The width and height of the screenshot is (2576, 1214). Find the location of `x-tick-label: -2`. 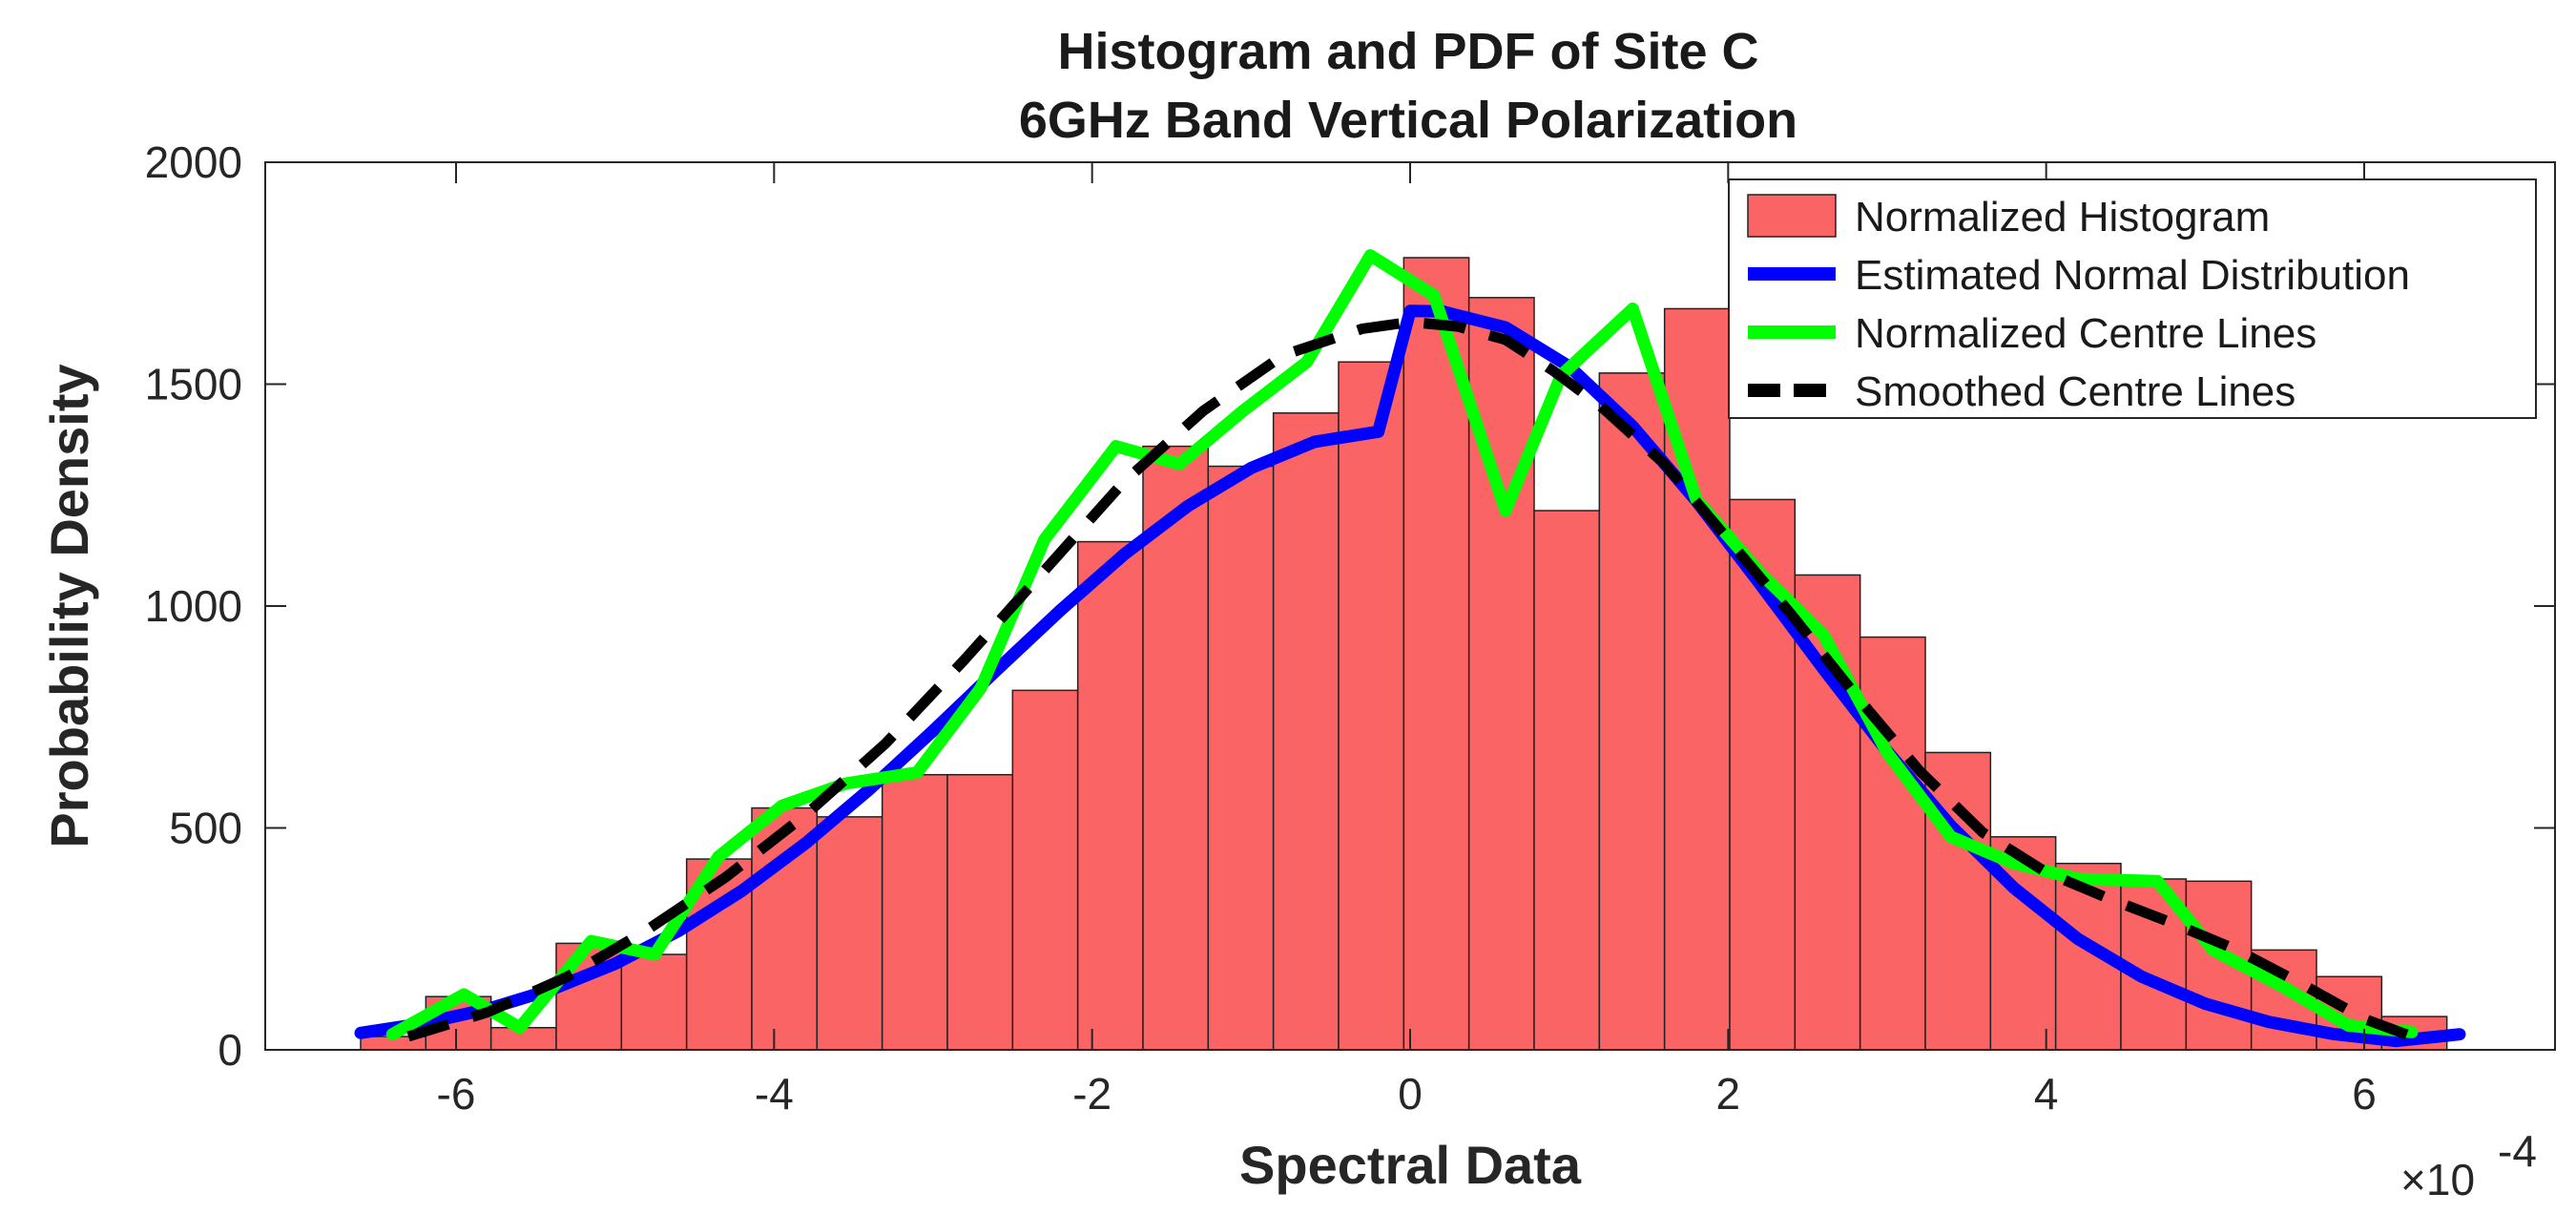

x-tick-label: -2 is located at coordinates (1091, 1094).